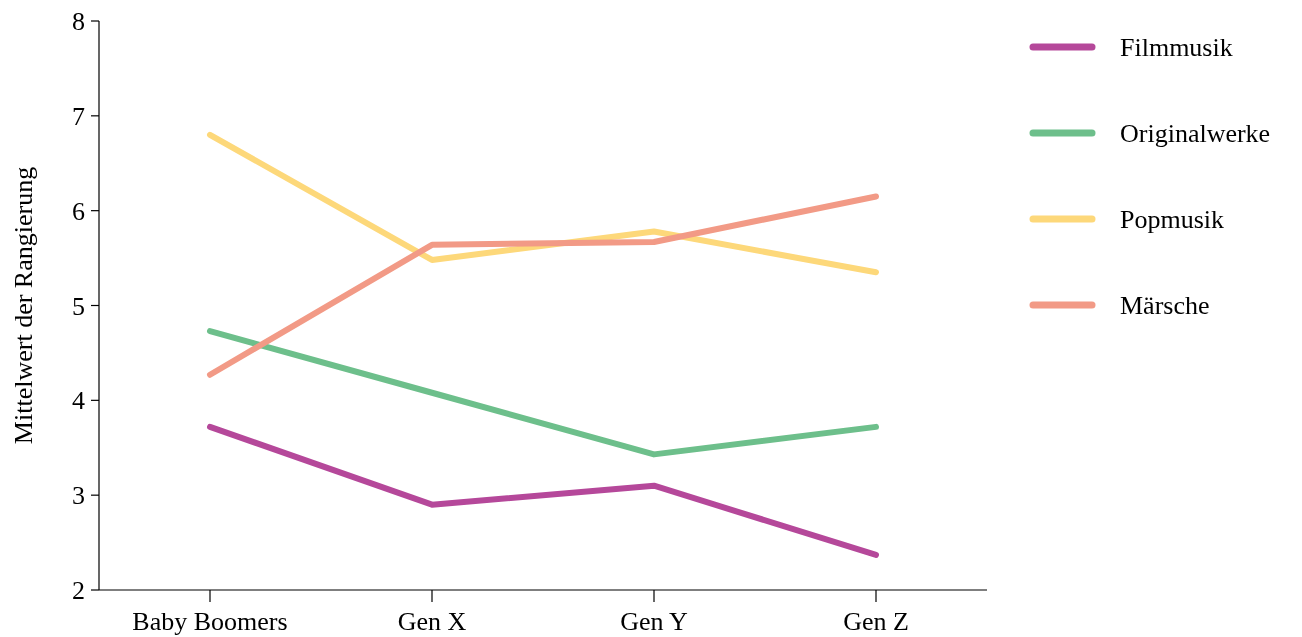 Image resolution: width=1302 pixels, height=637 pixels. What do you see at coordinates (78, 401) in the screenshot?
I see `y-tick-label: 4` at bounding box center [78, 401].